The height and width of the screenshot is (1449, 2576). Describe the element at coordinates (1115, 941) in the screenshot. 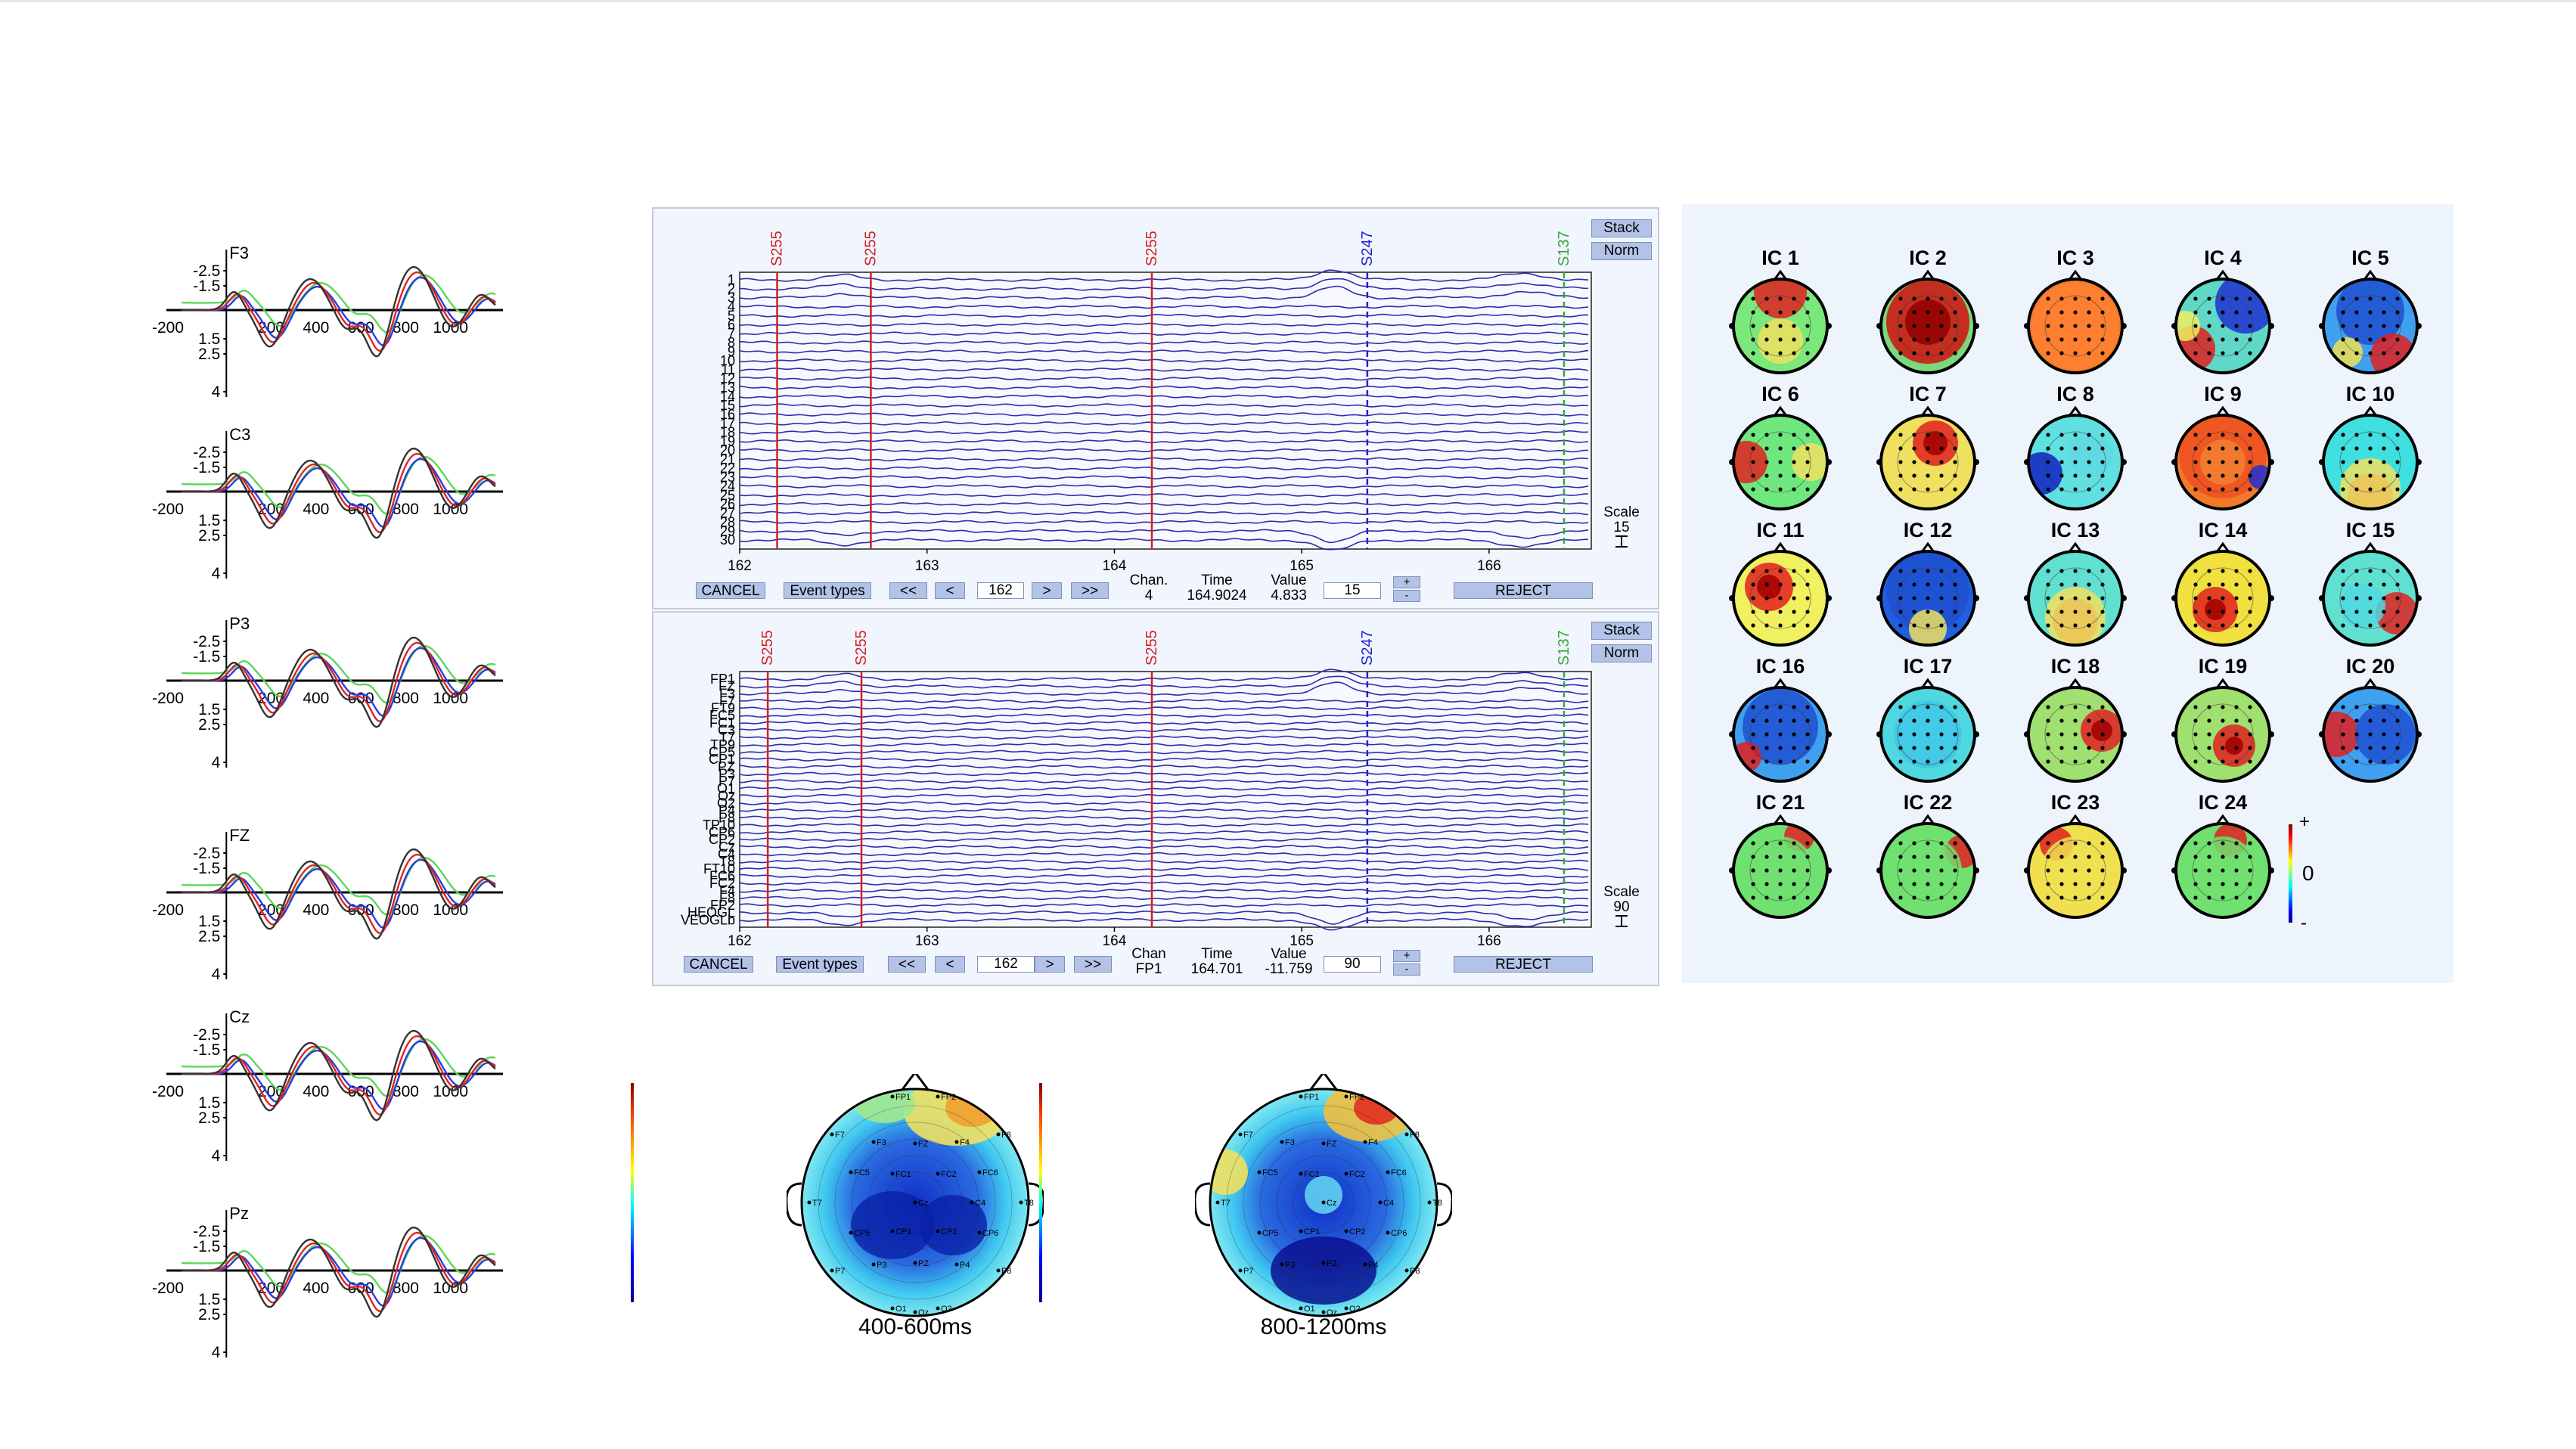

I see `time-tick-label: 164` at that location.